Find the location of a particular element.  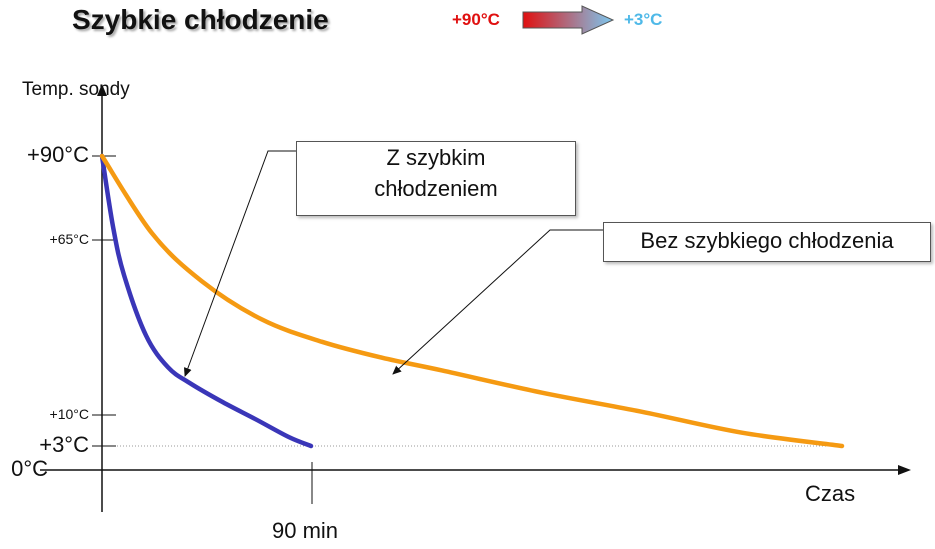

start-temperature: +90°C is located at coordinates (476, 19).